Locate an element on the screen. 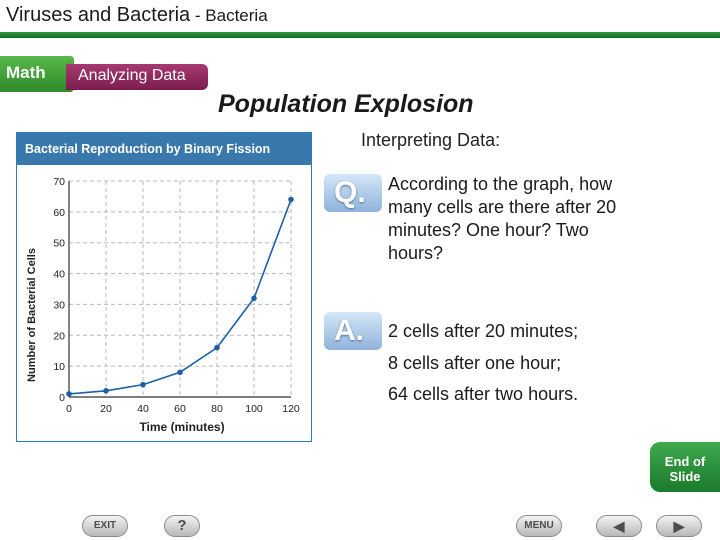 The height and width of the screenshot is (540, 720). help-button: ? is located at coordinates (182, 526).